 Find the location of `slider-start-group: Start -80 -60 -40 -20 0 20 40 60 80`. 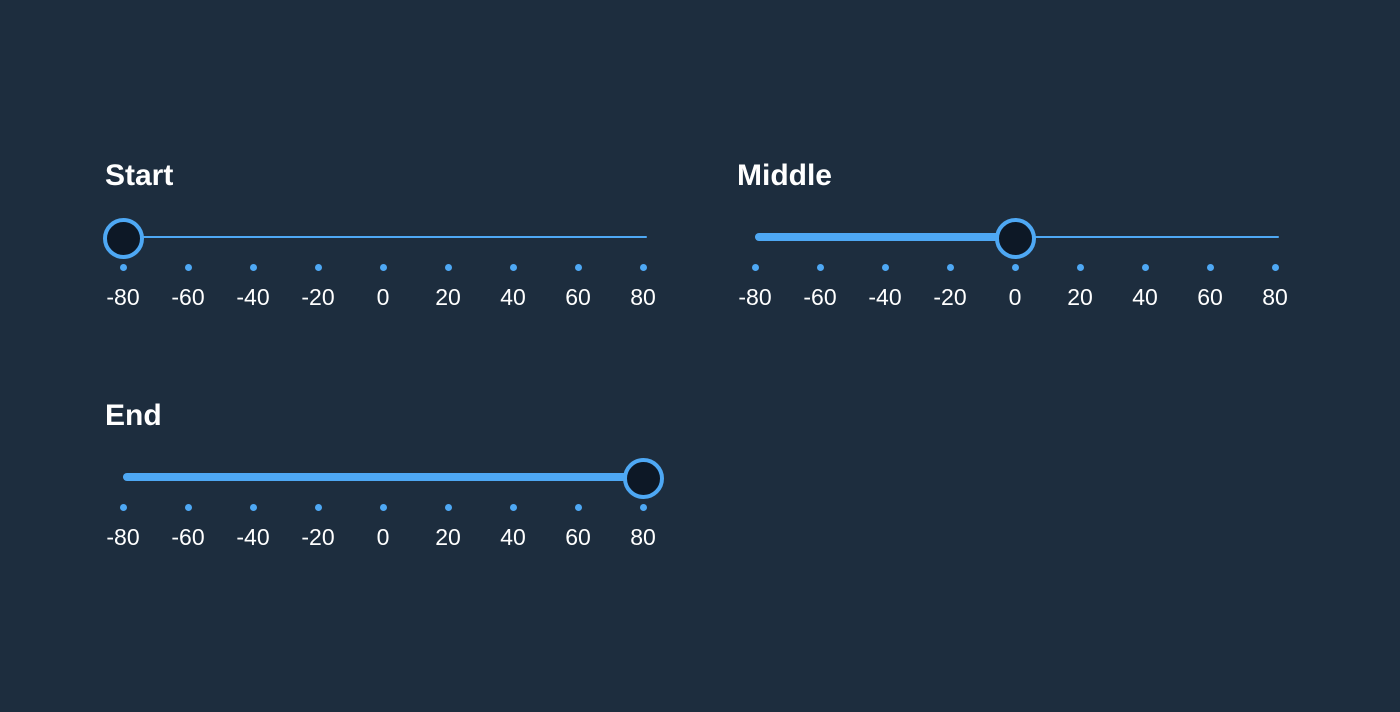

slider-start-group: Start -80 -60 -40 -20 0 20 40 60 80 is located at coordinates (384, 239).